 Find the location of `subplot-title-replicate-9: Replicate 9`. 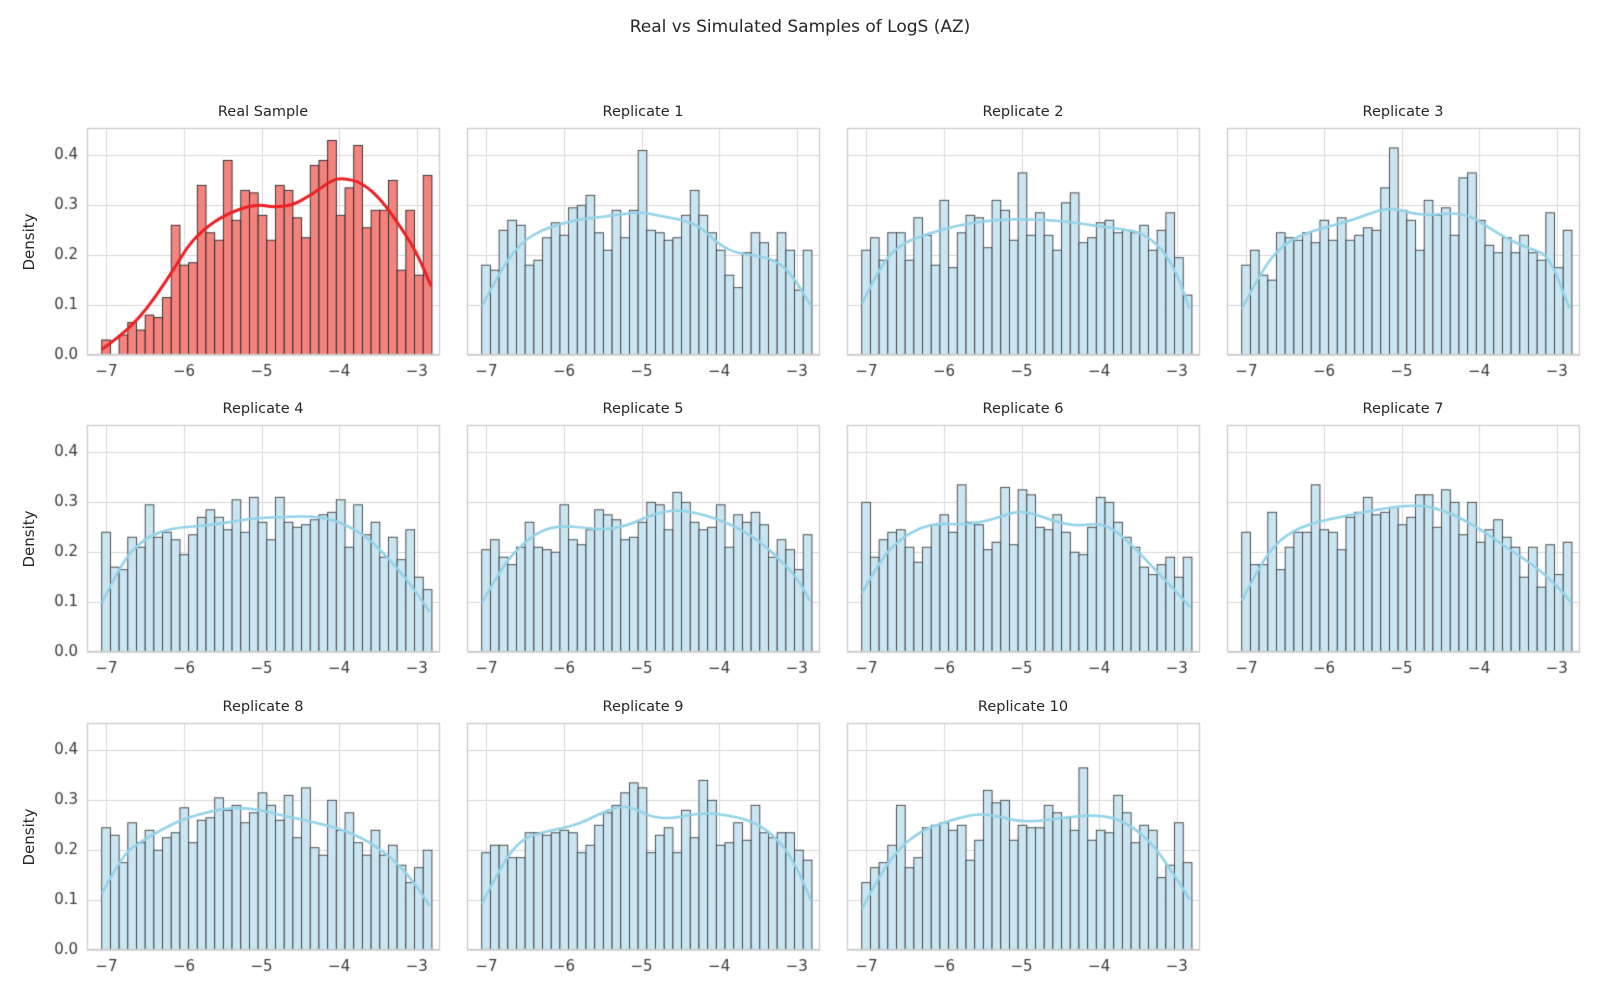

subplot-title-replicate-9: Replicate 9 is located at coordinates (643, 707).